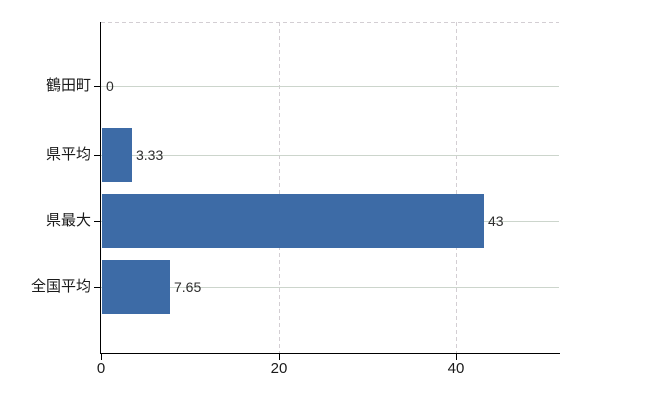 The height and width of the screenshot is (400, 650). Describe the element at coordinates (496, 221) in the screenshot. I see `bar-value-label: 43` at that location.